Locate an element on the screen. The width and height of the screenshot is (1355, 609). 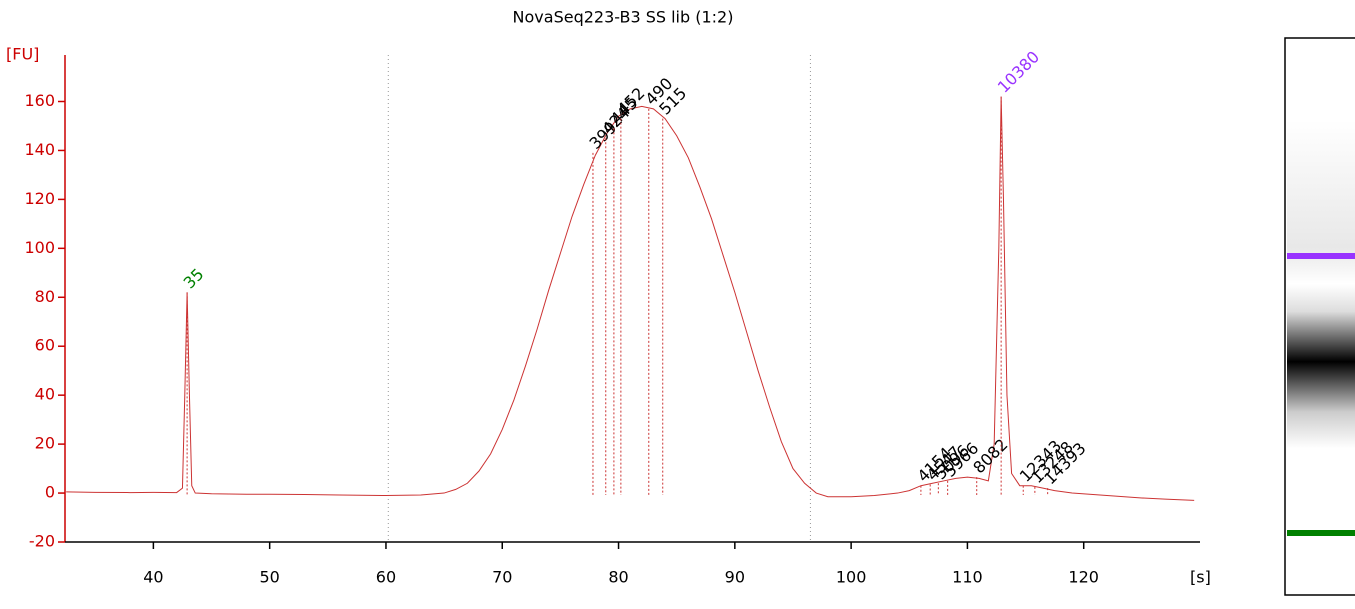
y-tick-label: 60 is located at coordinates (45, 345).